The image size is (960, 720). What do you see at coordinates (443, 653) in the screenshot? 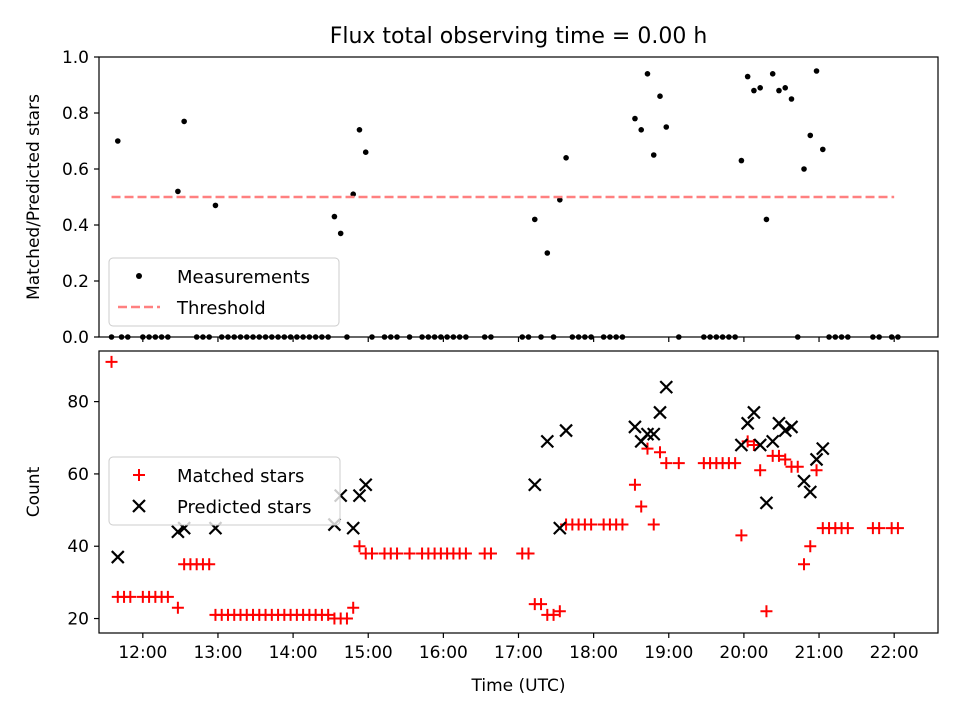
I see `x-tick-label: 16:00` at bounding box center [443, 653].